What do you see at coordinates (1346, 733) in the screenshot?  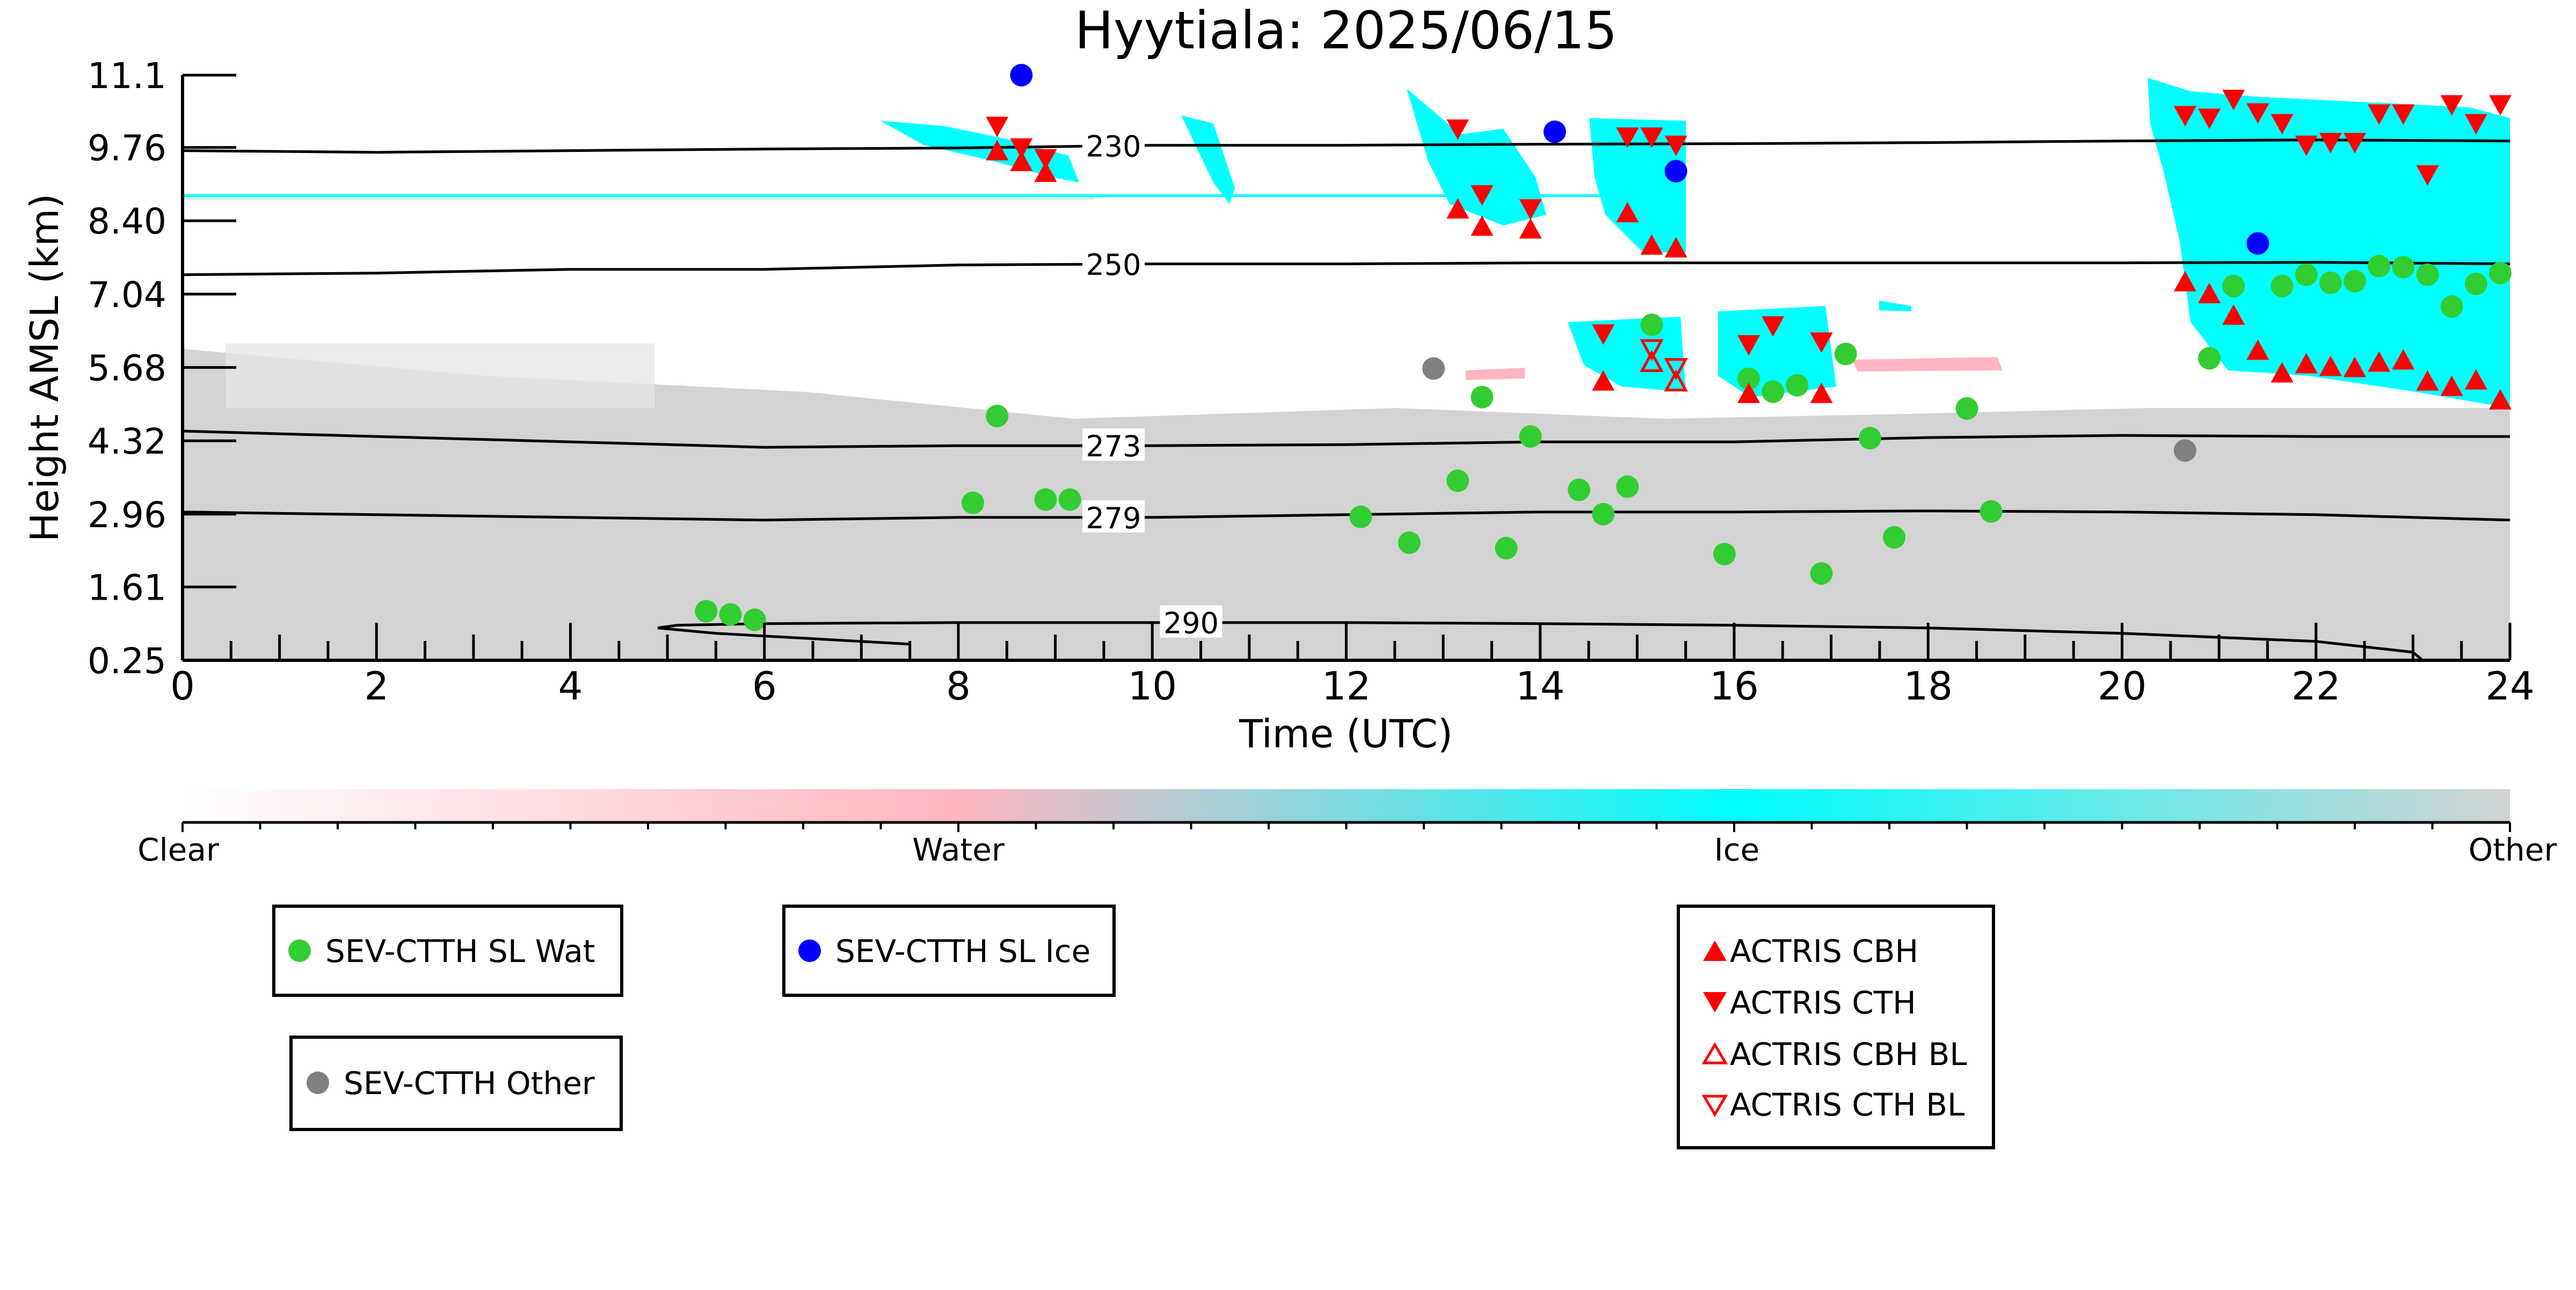 I see `x-axis-label: Time (UTC)` at bounding box center [1346, 733].